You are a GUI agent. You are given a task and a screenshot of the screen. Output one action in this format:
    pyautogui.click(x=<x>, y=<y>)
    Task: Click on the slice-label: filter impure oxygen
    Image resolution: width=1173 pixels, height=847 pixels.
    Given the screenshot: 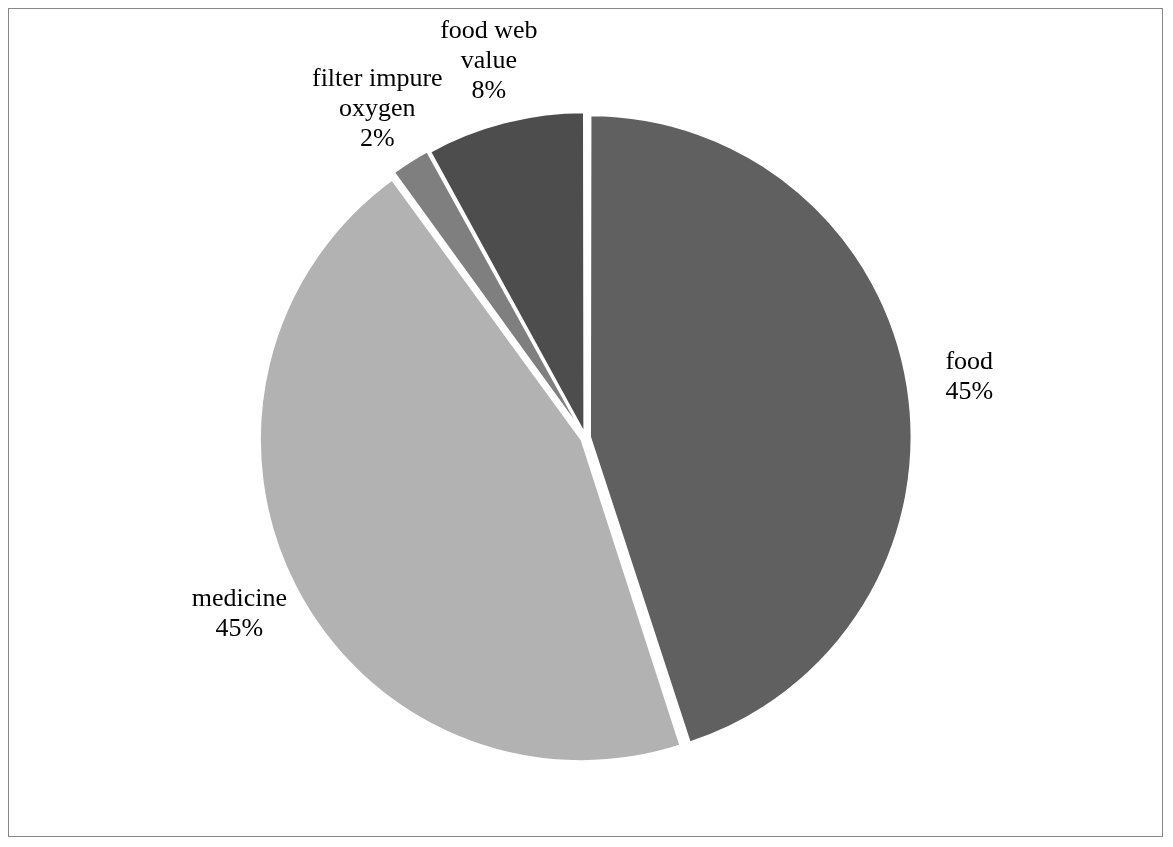 What is the action you would take?
    pyautogui.click(x=377, y=93)
    